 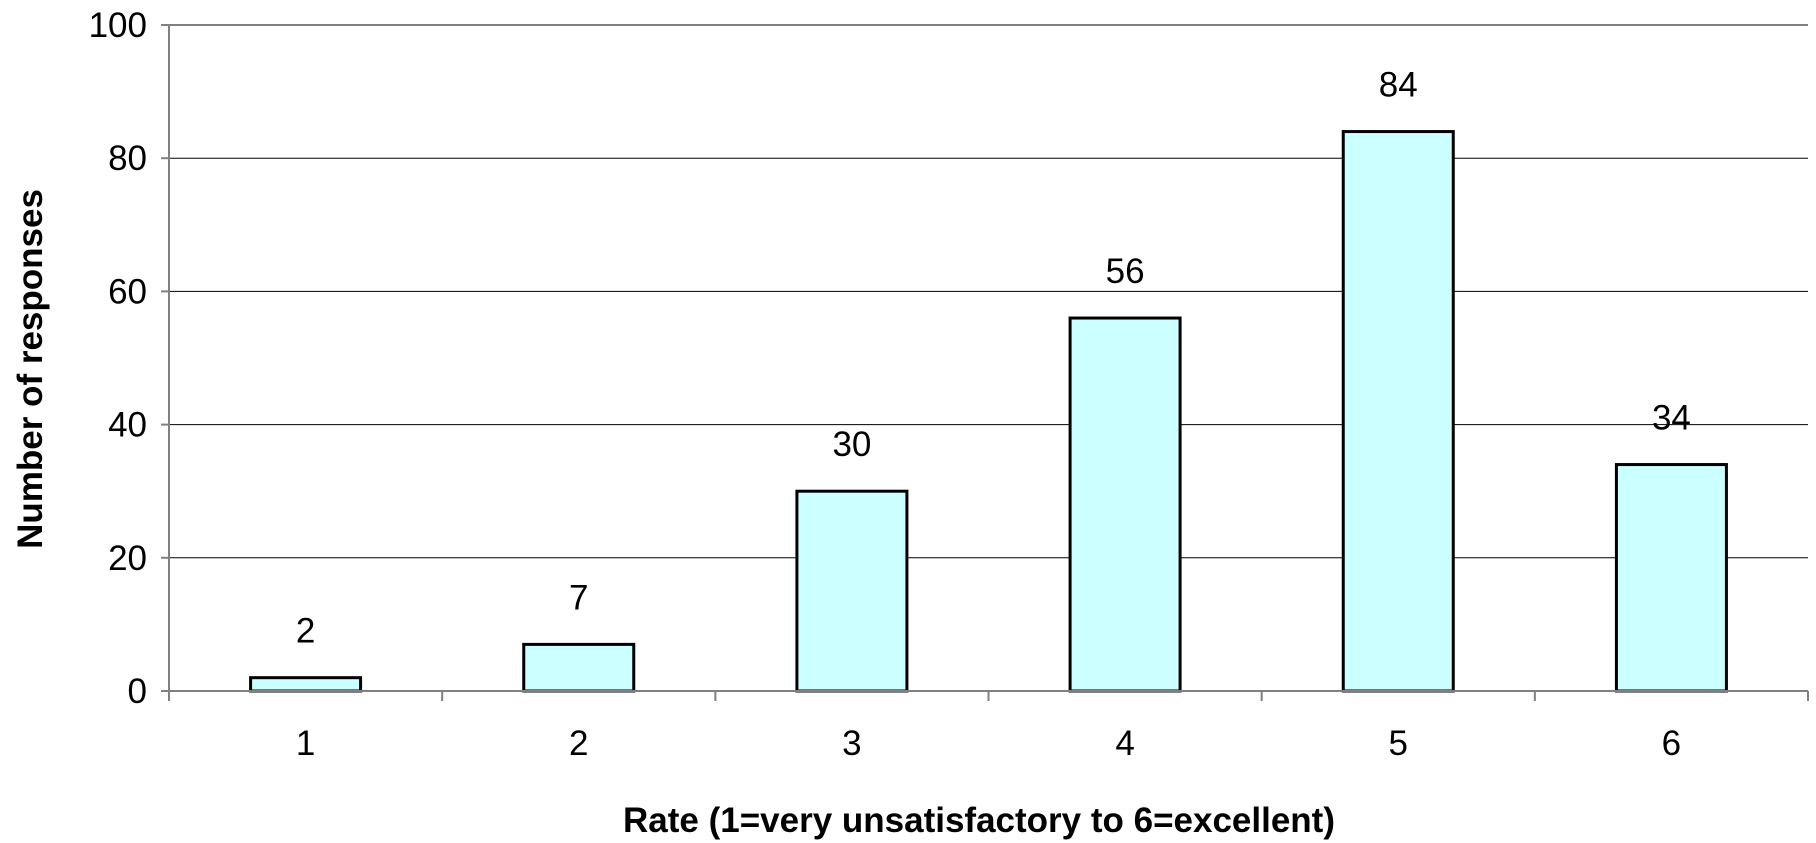 I want to click on y-tick-label: 80, so click(x=127, y=158).